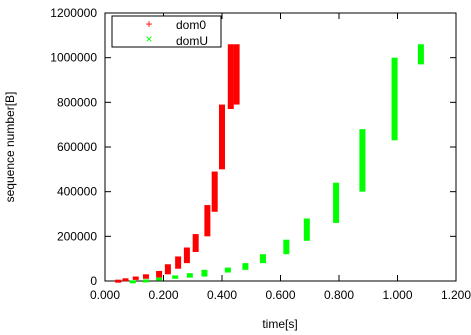  I want to click on y-tick-label: 1200000, so click(73, 13).